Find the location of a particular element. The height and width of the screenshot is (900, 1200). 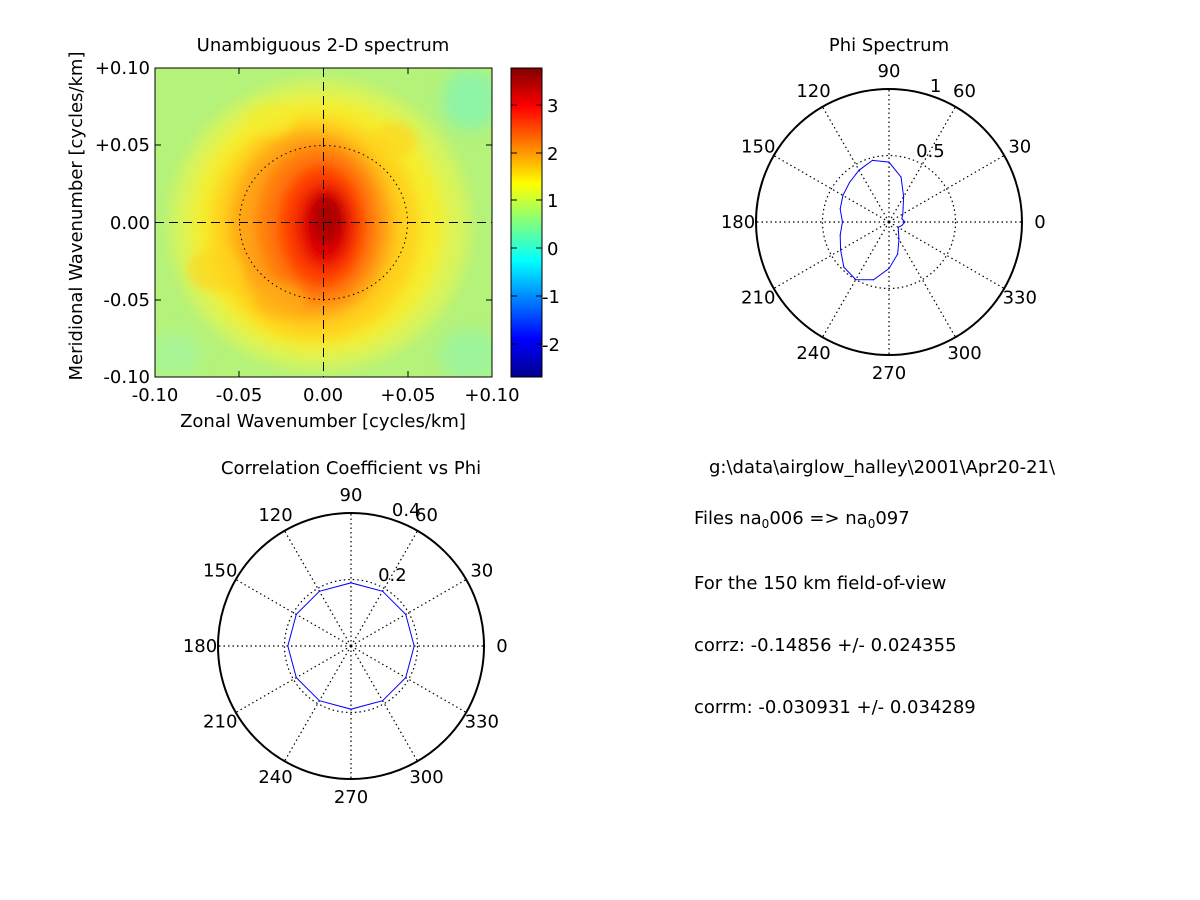

heatmap-title: Unambiguous 2-D spectrum is located at coordinates (323, 45).